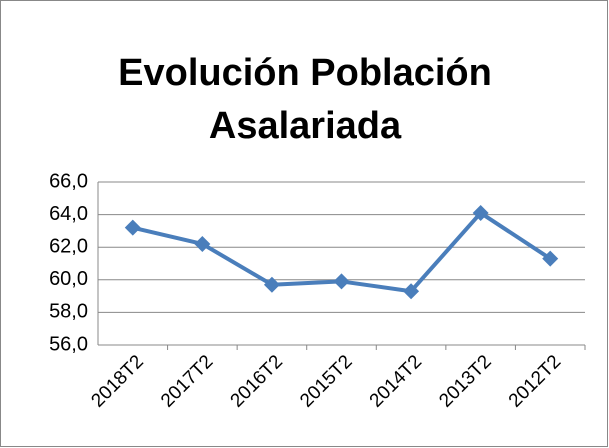  I want to click on y-tick-label: 66,0, so click(68, 181).